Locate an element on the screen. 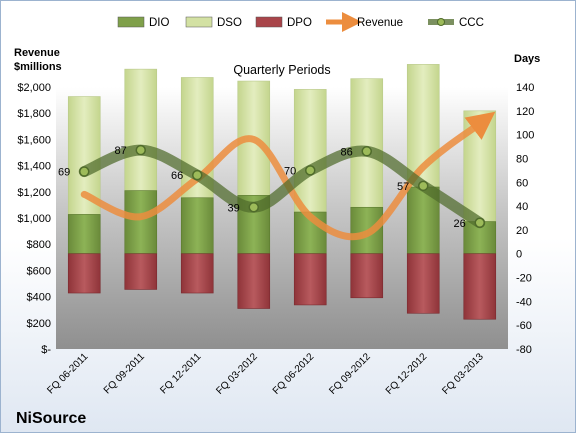  right-tick-label: -60 is located at coordinates (524, 326).